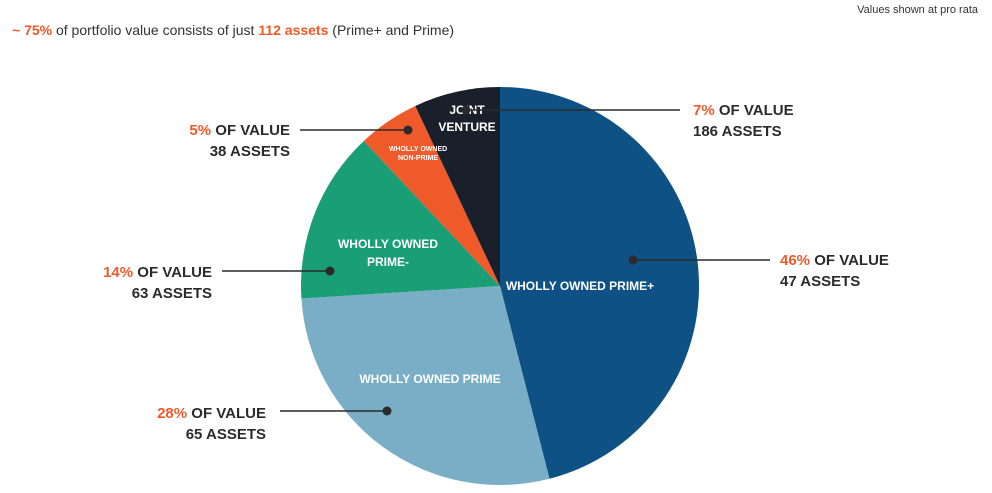 The height and width of the screenshot is (493, 992). What do you see at coordinates (820, 281) in the screenshot?
I see `callout-assets-prime-plus: 47 ASSETS` at bounding box center [820, 281].